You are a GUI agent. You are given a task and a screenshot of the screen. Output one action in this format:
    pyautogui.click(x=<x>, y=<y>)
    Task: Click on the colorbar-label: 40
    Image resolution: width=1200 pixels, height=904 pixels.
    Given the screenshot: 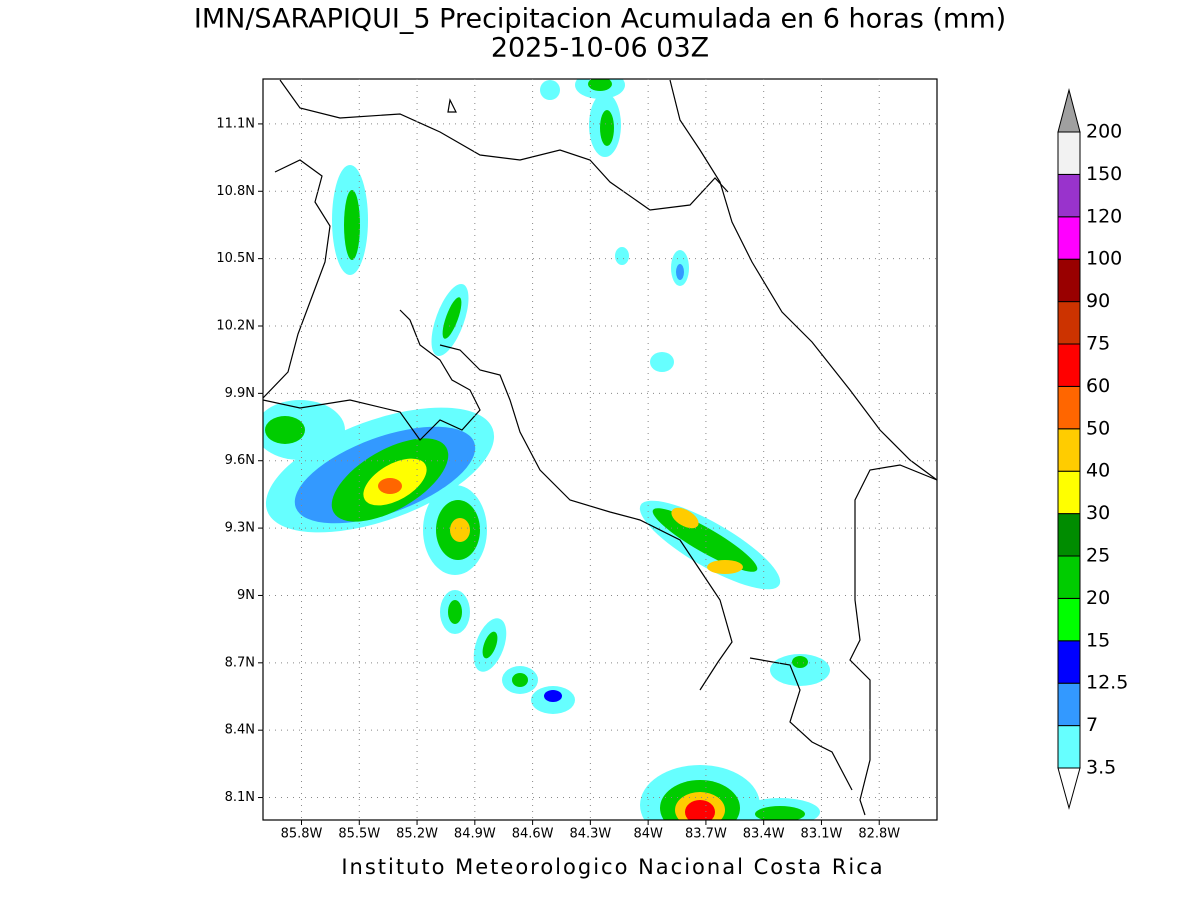 What is the action you would take?
    pyautogui.click(x=1098, y=471)
    